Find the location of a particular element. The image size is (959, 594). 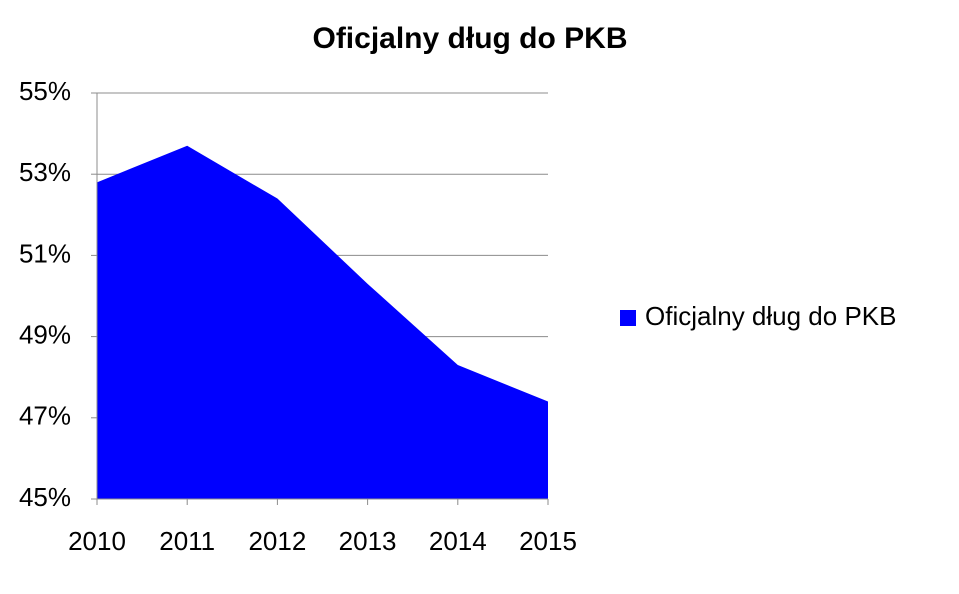

x-tick-label: 2011 is located at coordinates (187, 541).